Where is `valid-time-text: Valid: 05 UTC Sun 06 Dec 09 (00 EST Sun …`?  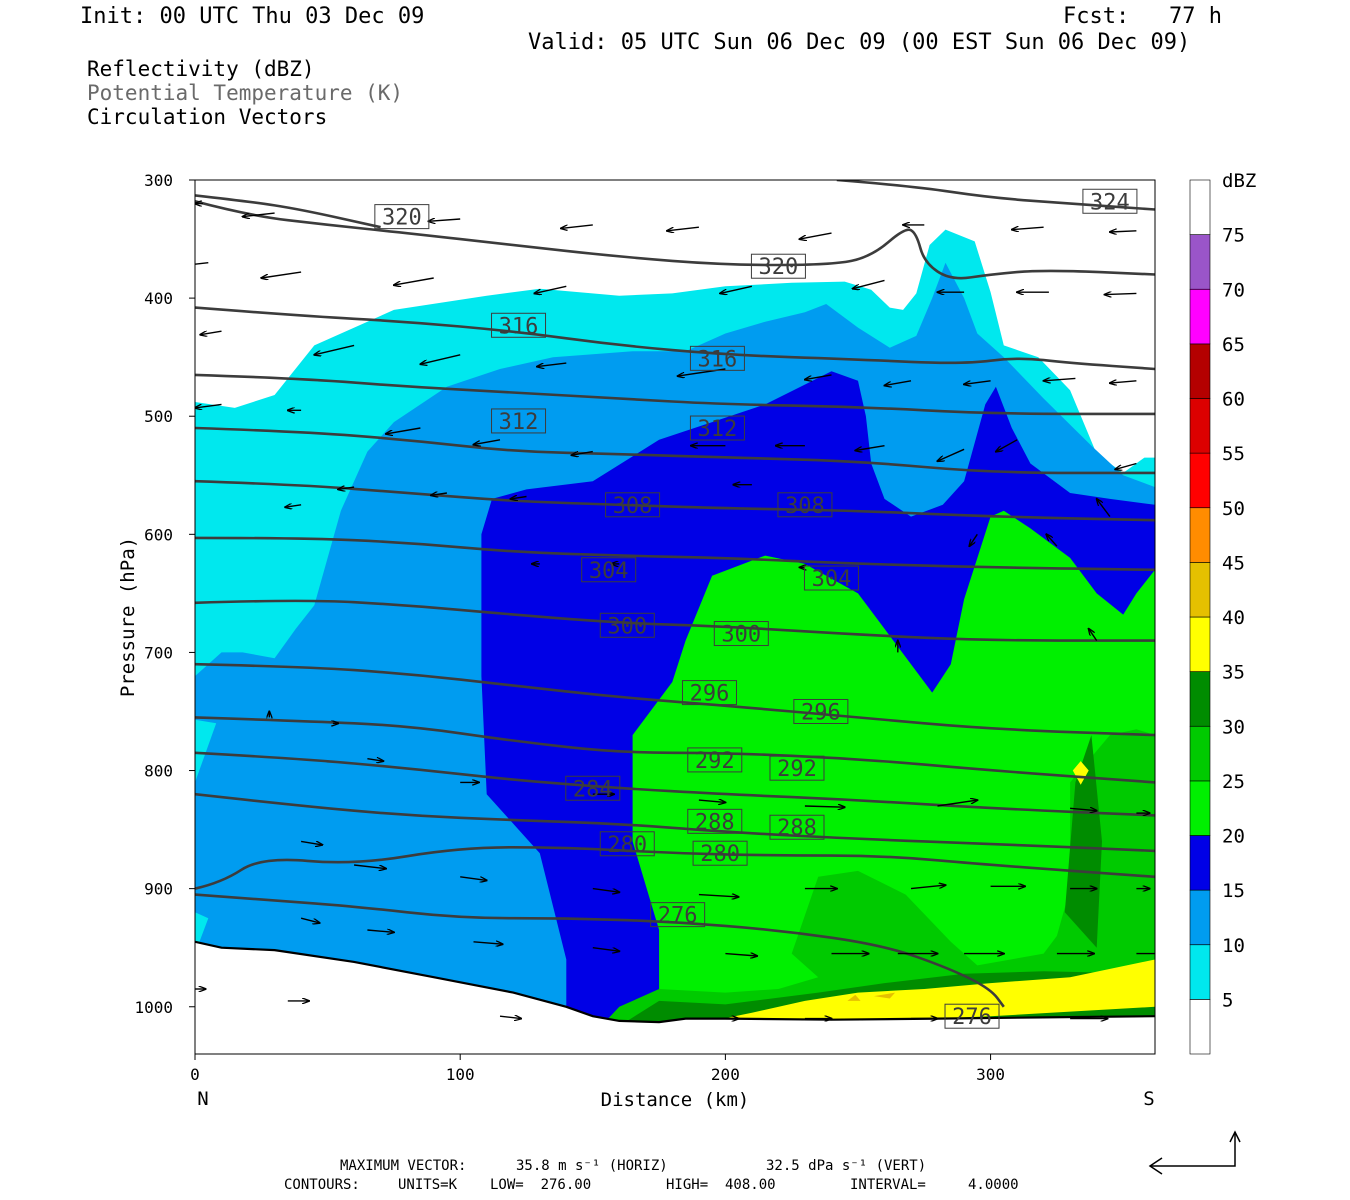 valid-time-text: Valid: 05 UTC Sun 06 Dec 09 (00 EST Sun … is located at coordinates (859, 42).